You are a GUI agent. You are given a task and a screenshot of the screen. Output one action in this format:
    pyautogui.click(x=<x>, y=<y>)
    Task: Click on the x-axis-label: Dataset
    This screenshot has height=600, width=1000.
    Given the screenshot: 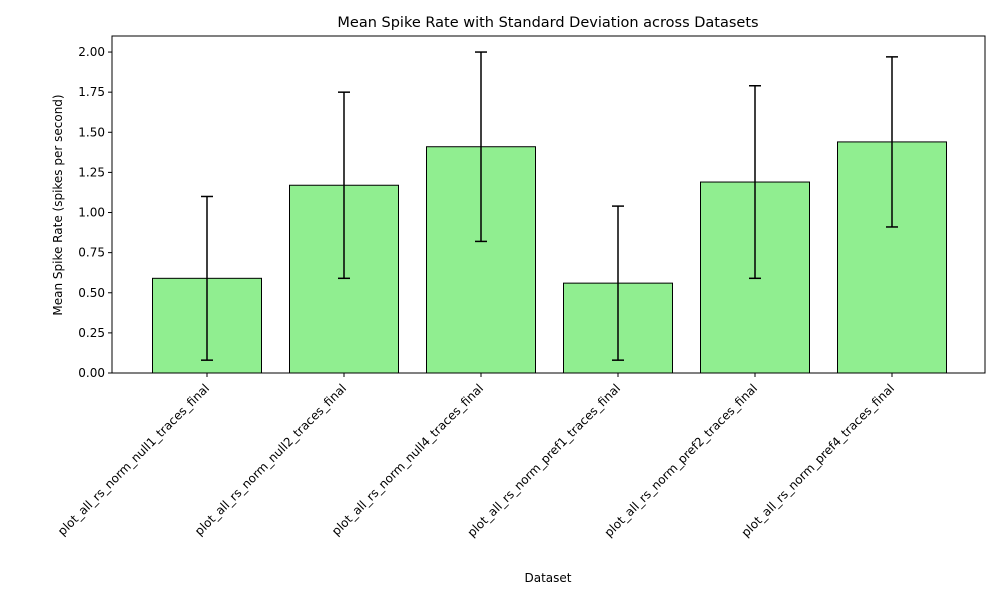 What is the action you would take?
    pyautogui.click(x=548, y=578)
    